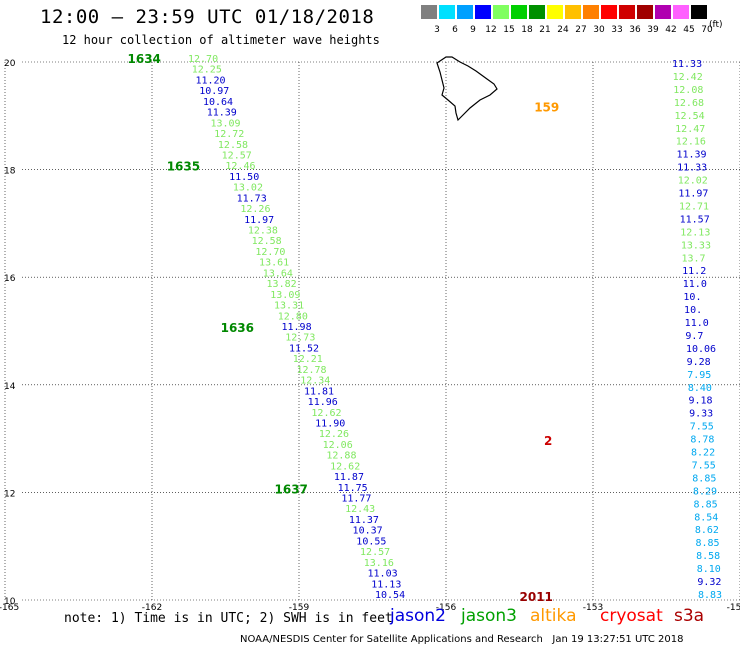  Describe the element at coordinates (700, 388) in the screenshot. I see `wave-height-value: 8.40` at that location.